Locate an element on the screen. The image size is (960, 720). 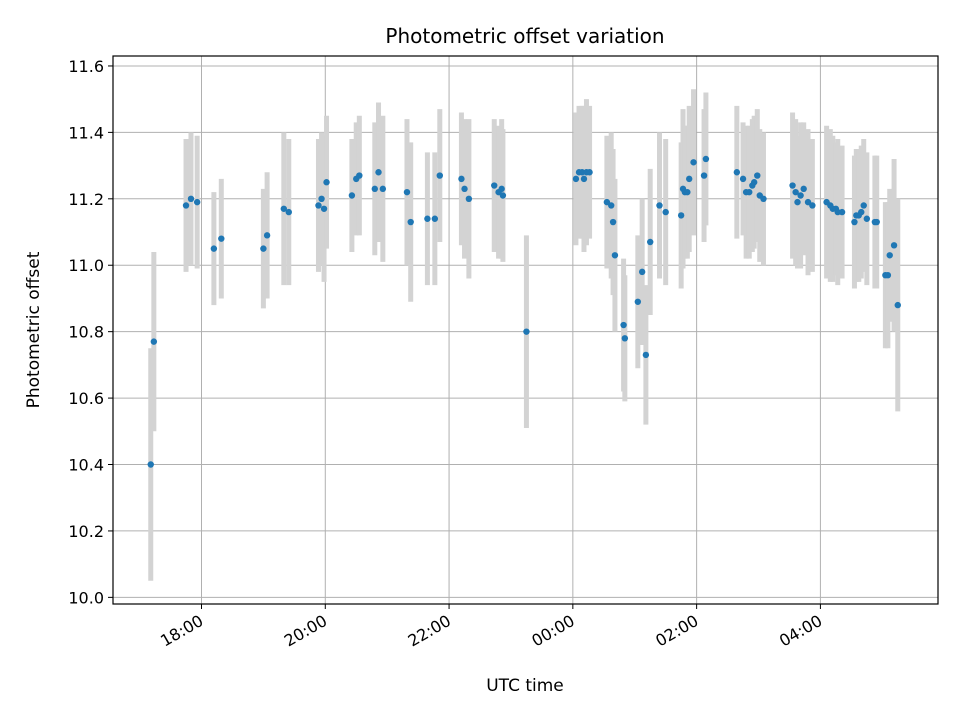
y-axis-ticks: 10.0 10.2 10.4 10.6 10.8 11.0 11.2 11.4 11.6 is located at coordinates (90, 332).